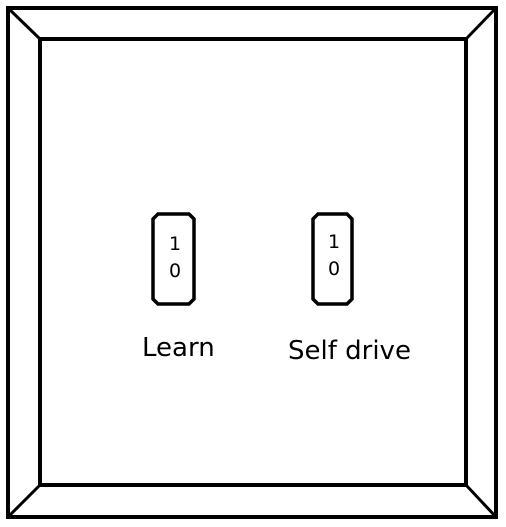  What do you see at coordinates (334, 242) in the screenshot?
I see `self-drive-switch-on-marker: 1` at bounding box center [334, 242].